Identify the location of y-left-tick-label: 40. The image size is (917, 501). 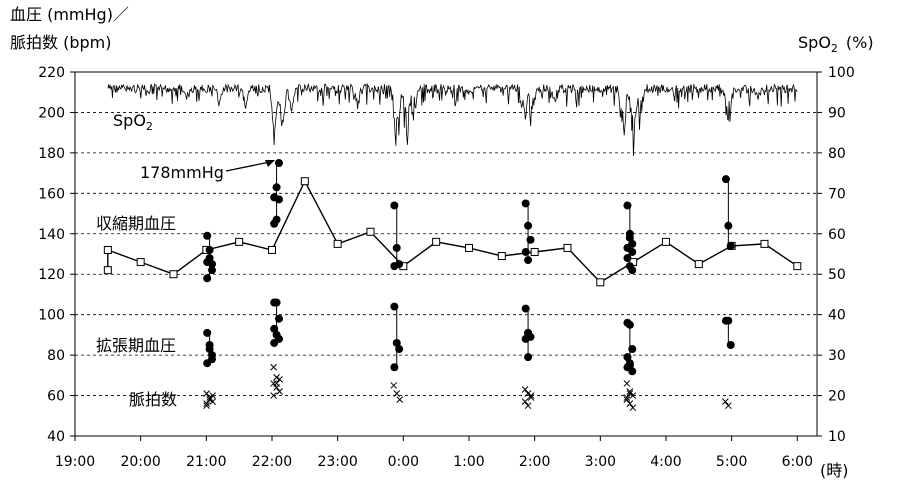
(56, 437).